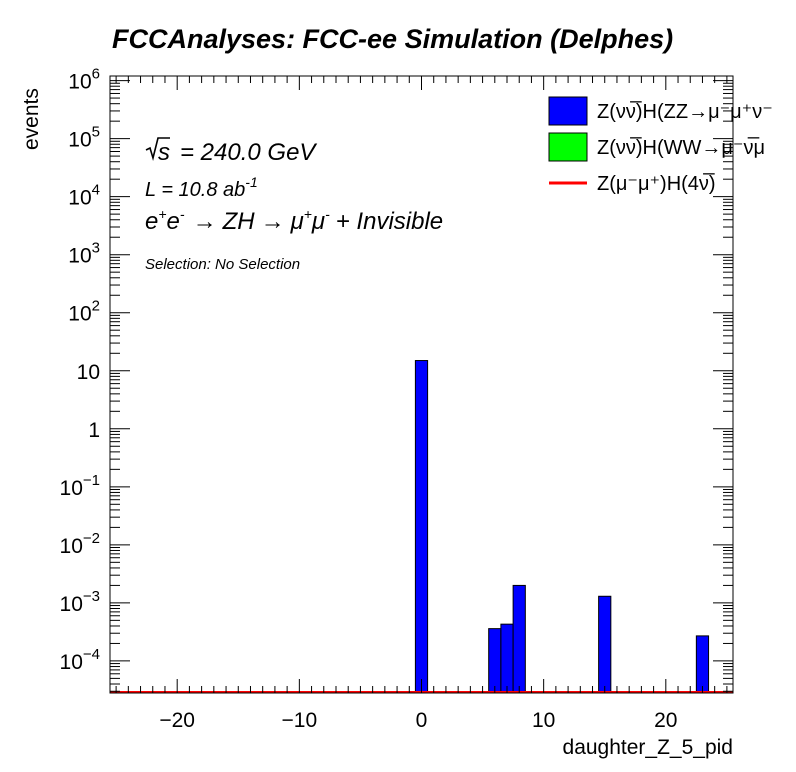 This screenshot has height=772, width=796. I want to click on sqrt-s-variable: s, so click(164, 152).